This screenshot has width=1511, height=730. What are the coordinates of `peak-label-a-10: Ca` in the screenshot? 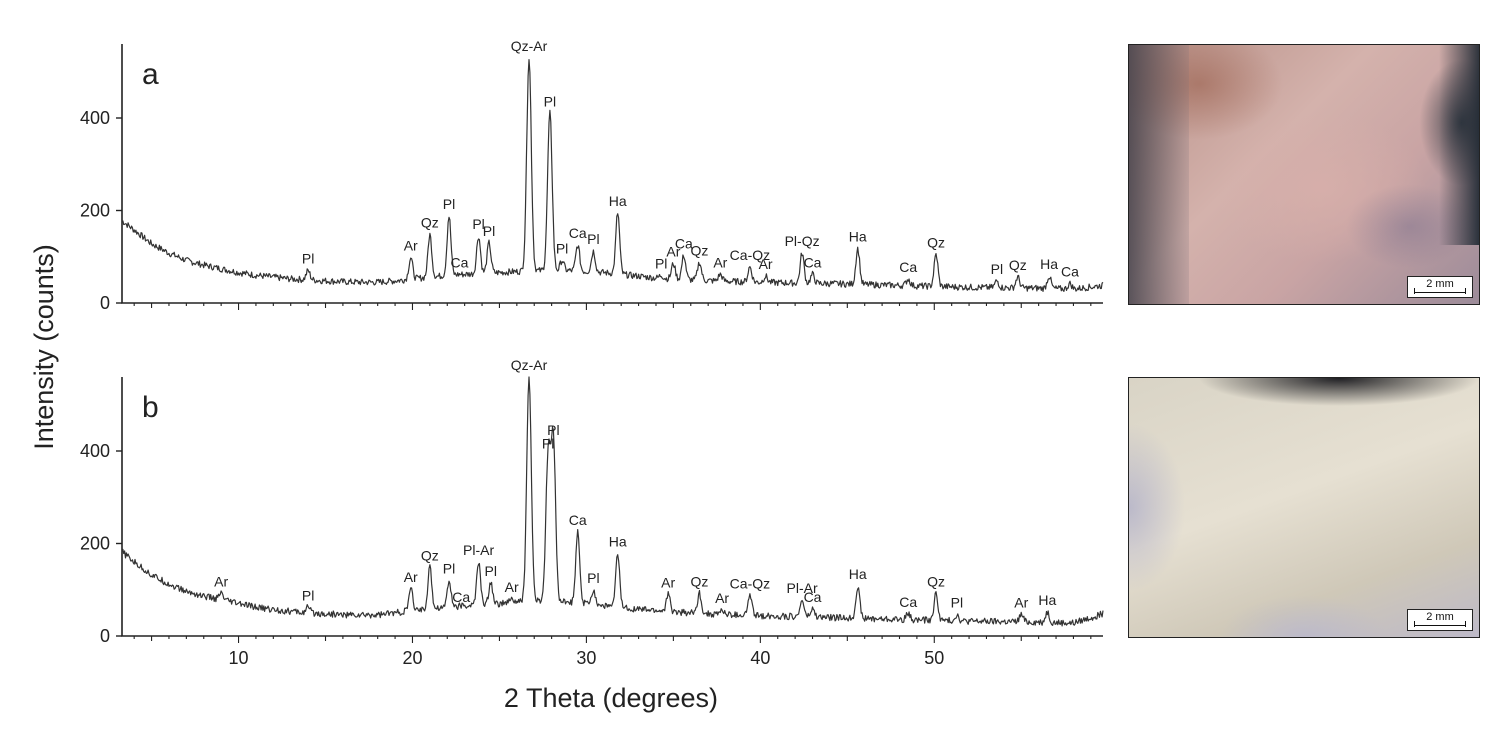 It's located at (578, 233).